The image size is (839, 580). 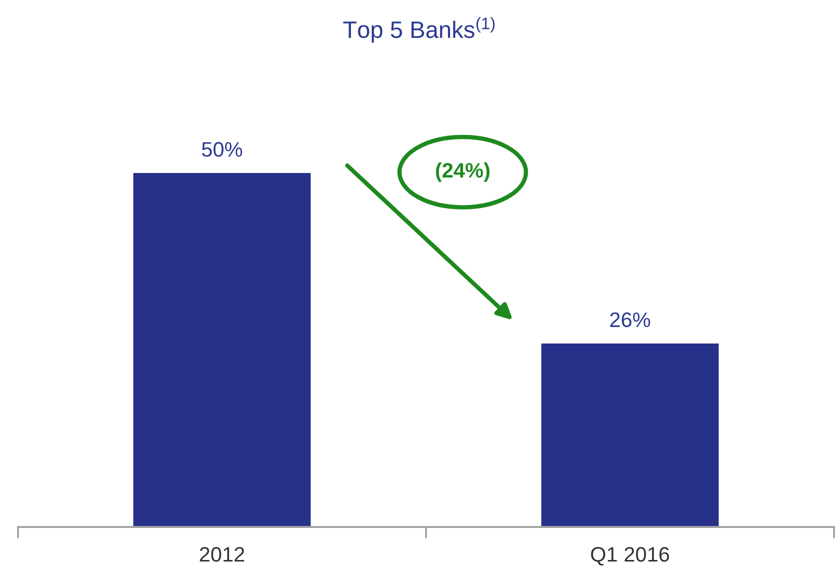 I want to click on x-tick-label: Q1 2016, so click(x=630, y=556).